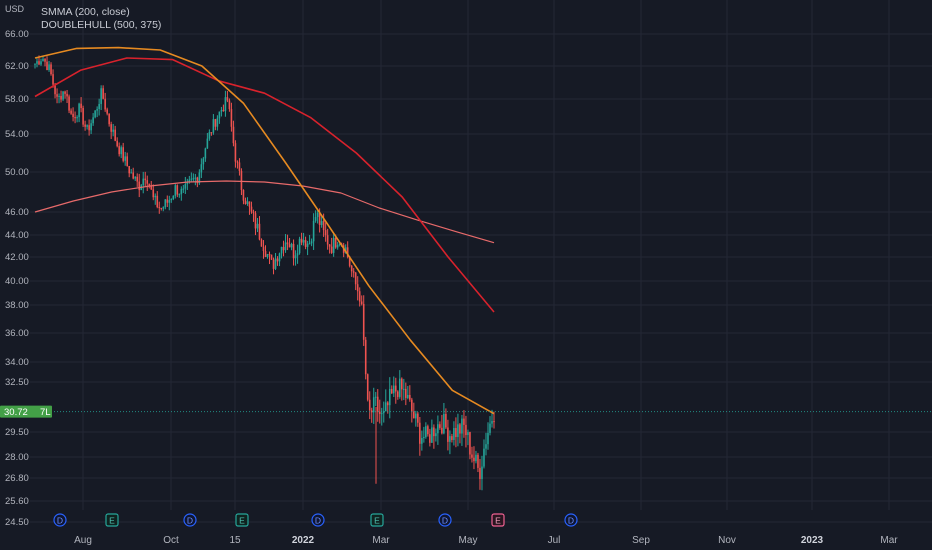 The image size is (932, 550). What do you see at coordinates (554, 540) in the screenshot?
I see `x-tick-label: Jul` at bounding box center [554, 540].